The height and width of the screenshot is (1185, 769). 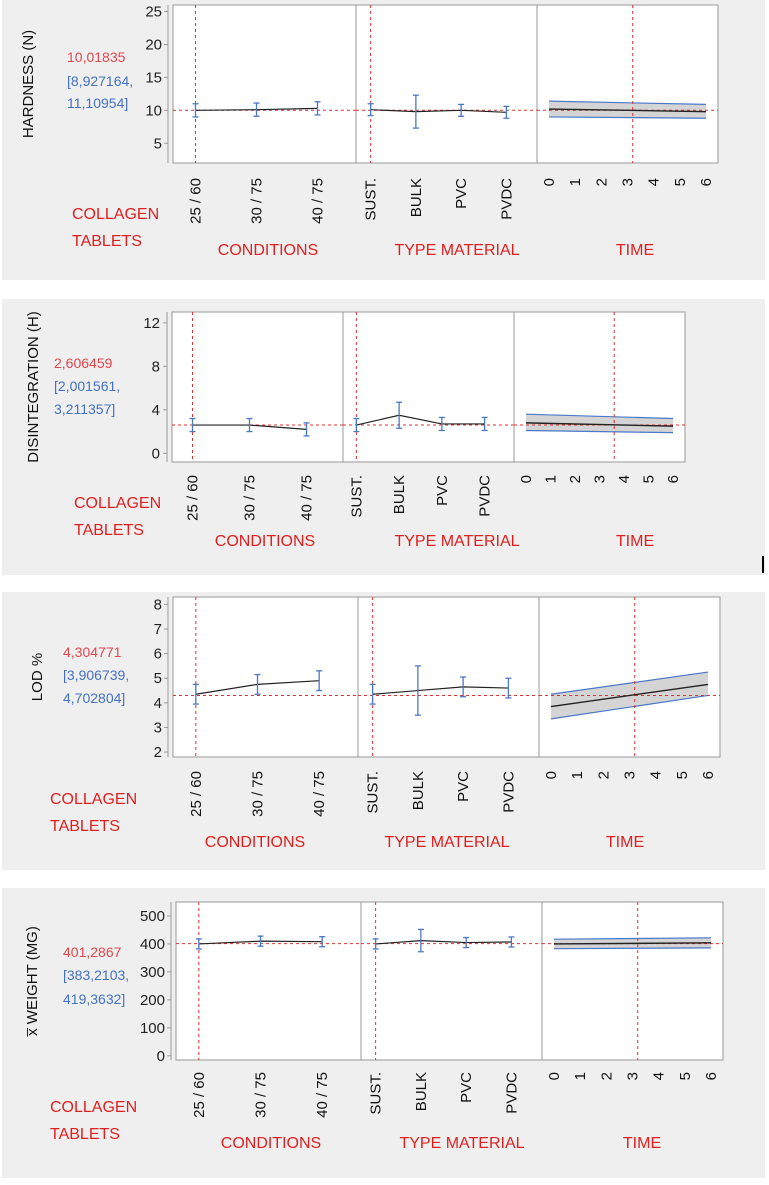 What do you see at coordinates (706, 182) in the screenshot?
I see `x-tick-label: 6` at bounding box center [706, 182].